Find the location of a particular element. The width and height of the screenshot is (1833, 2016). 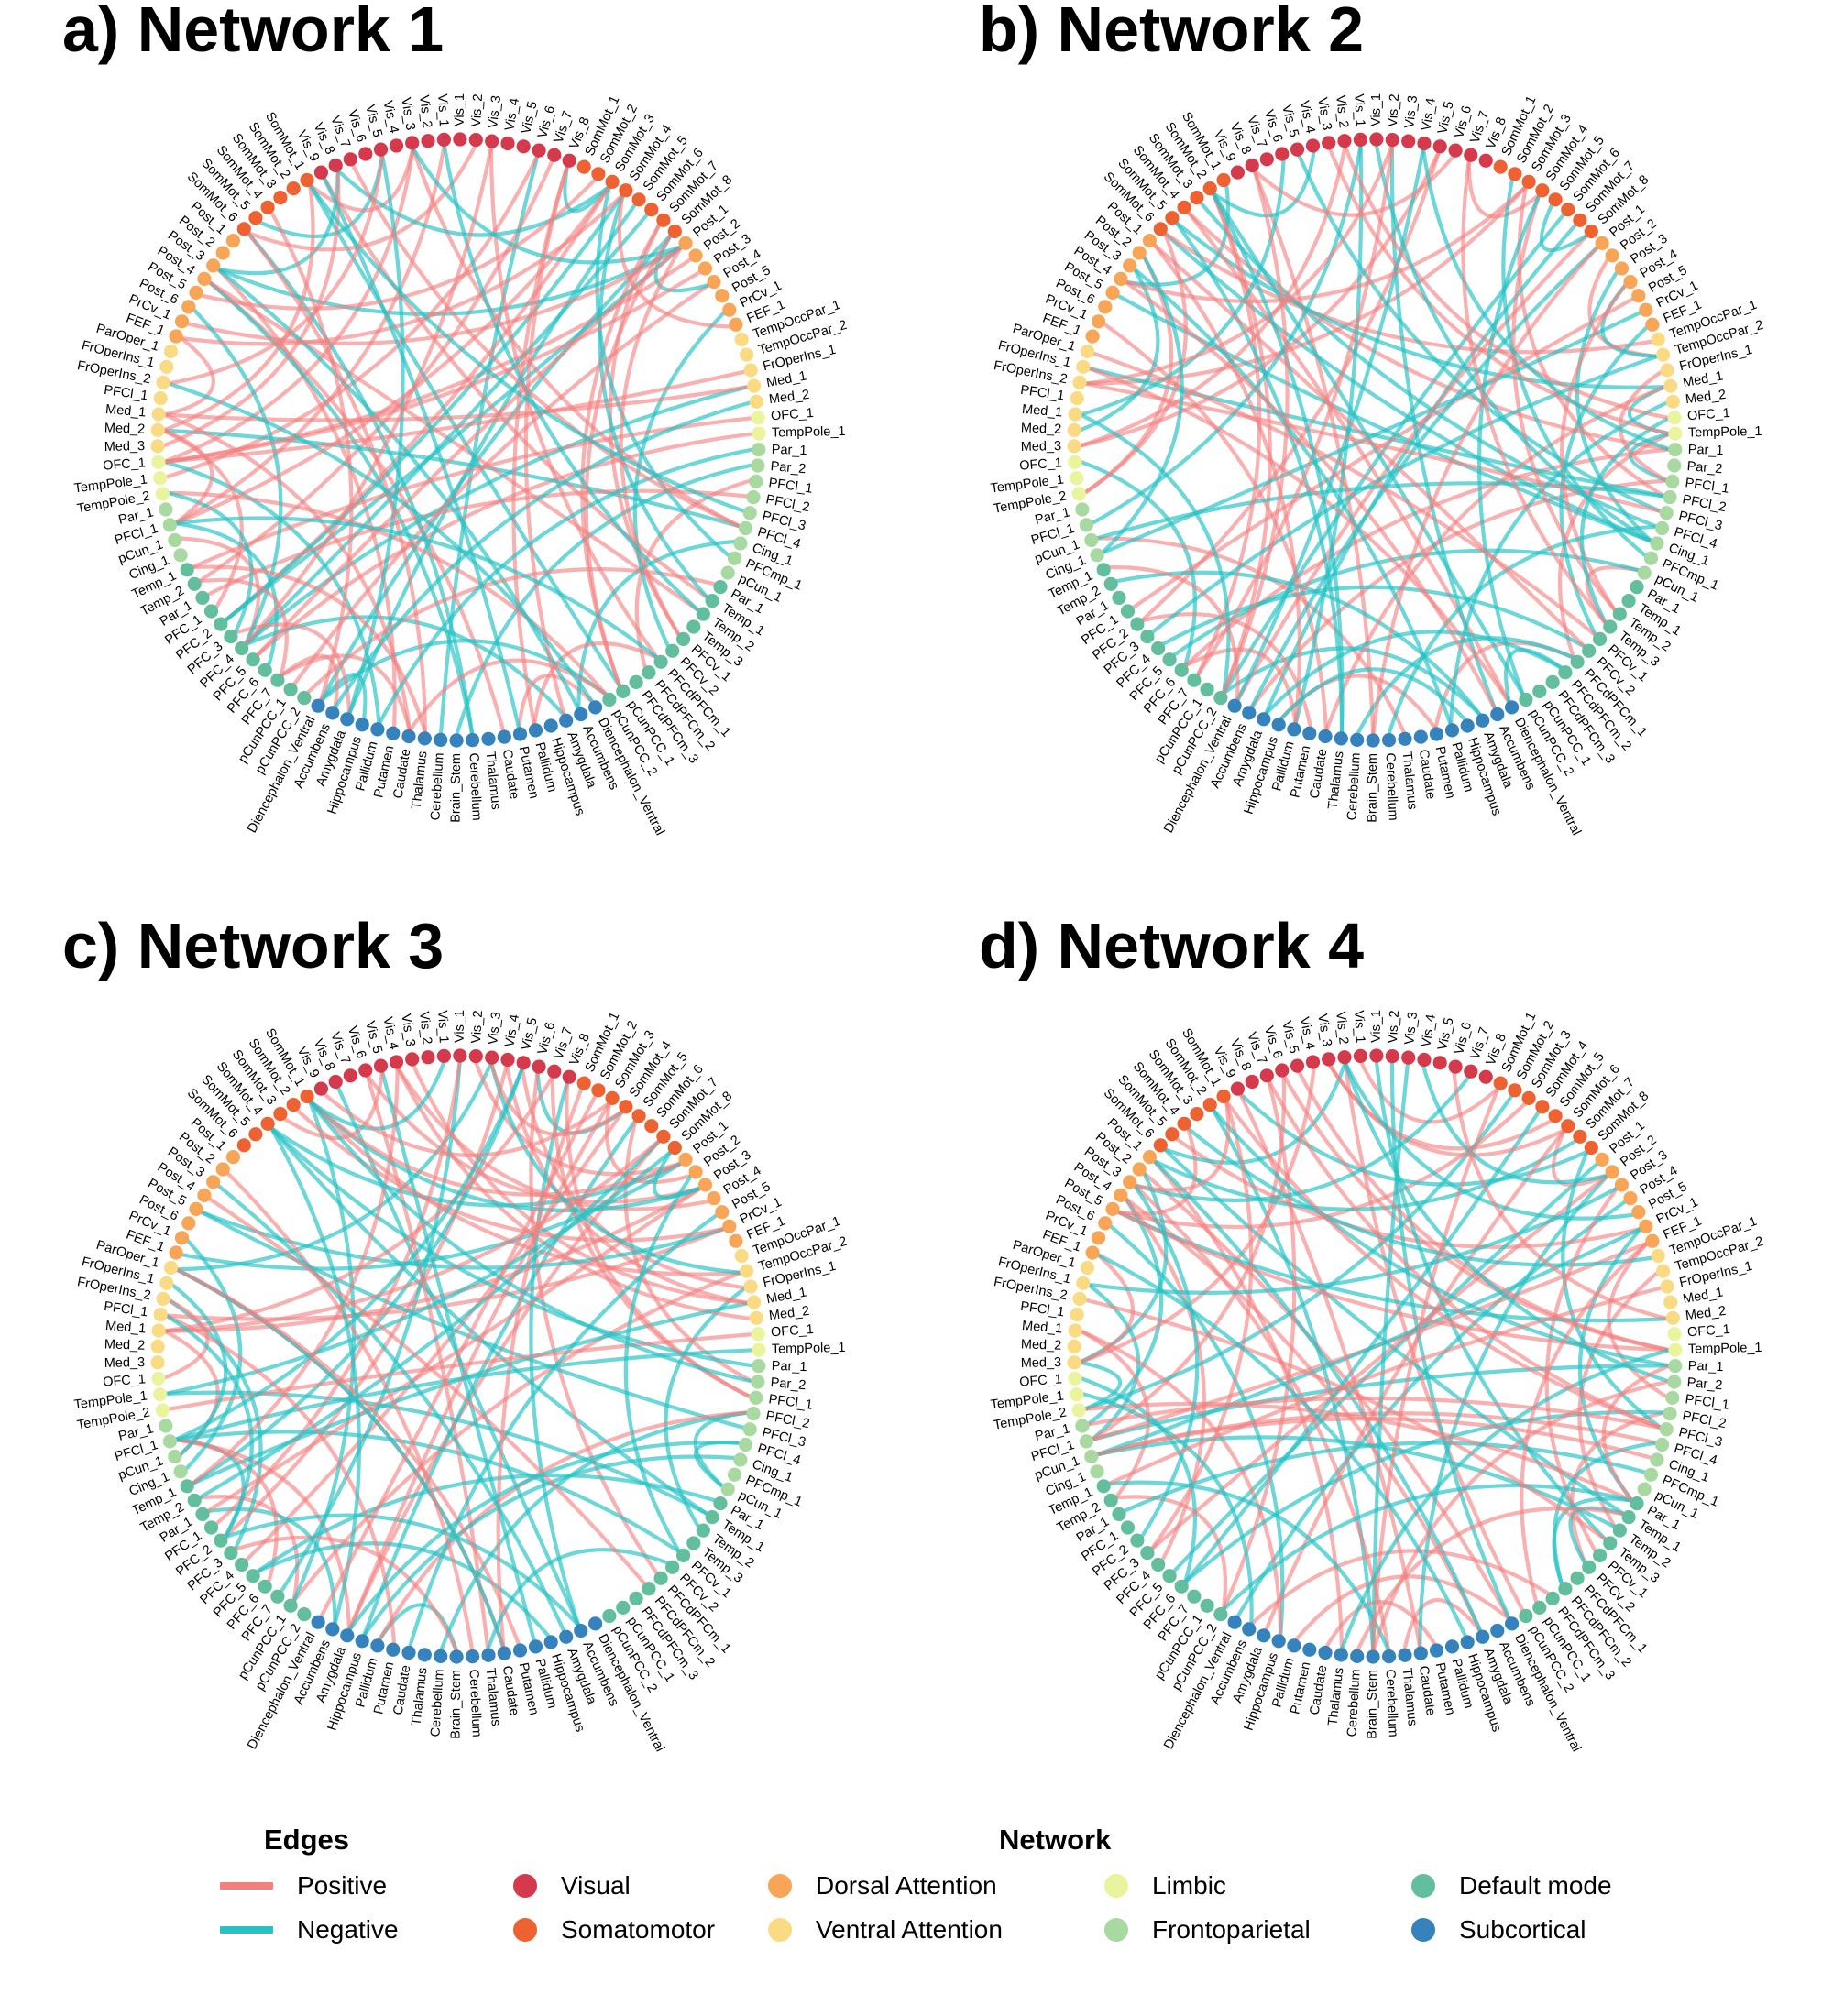

network-color-dot is located at coordinates (1423, 1886).